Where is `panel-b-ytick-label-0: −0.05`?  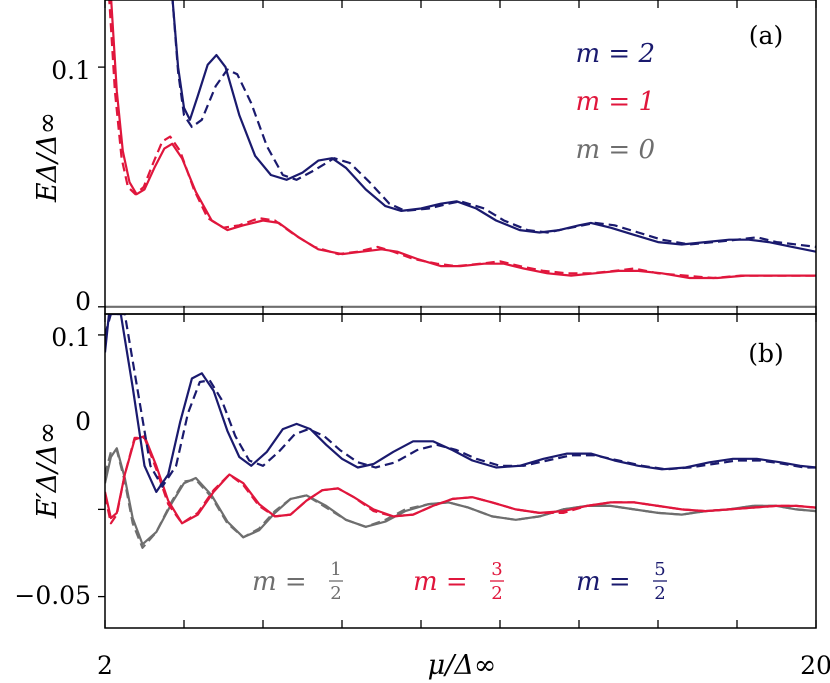 panel-b-ytick-label-0: −0.05 is located at coordinates (52, 595).